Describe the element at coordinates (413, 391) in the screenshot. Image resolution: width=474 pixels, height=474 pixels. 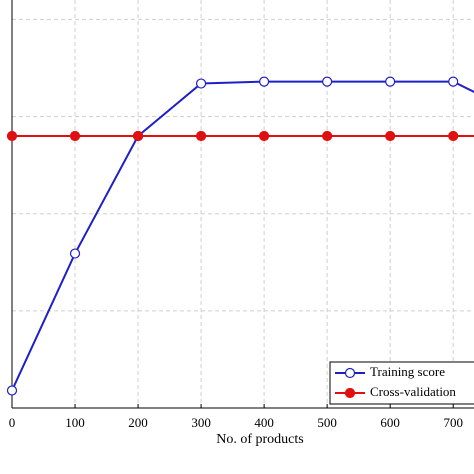
I see `legend-label: Cross-validation` at that location.